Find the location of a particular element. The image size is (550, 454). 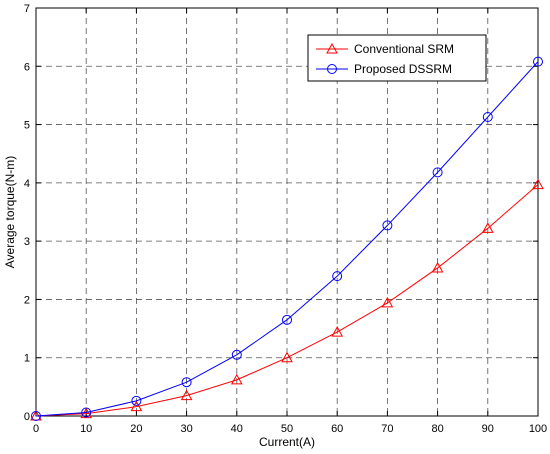

x-tick-label: 10 is located at coordinates (86, 429).